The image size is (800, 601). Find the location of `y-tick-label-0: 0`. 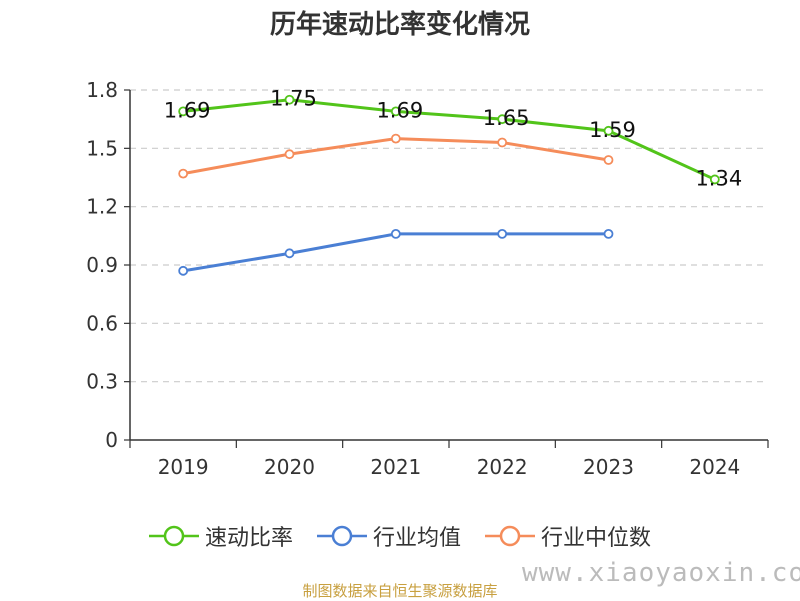

y-tick-label-0: 0 is located at coordinates (111, 440).